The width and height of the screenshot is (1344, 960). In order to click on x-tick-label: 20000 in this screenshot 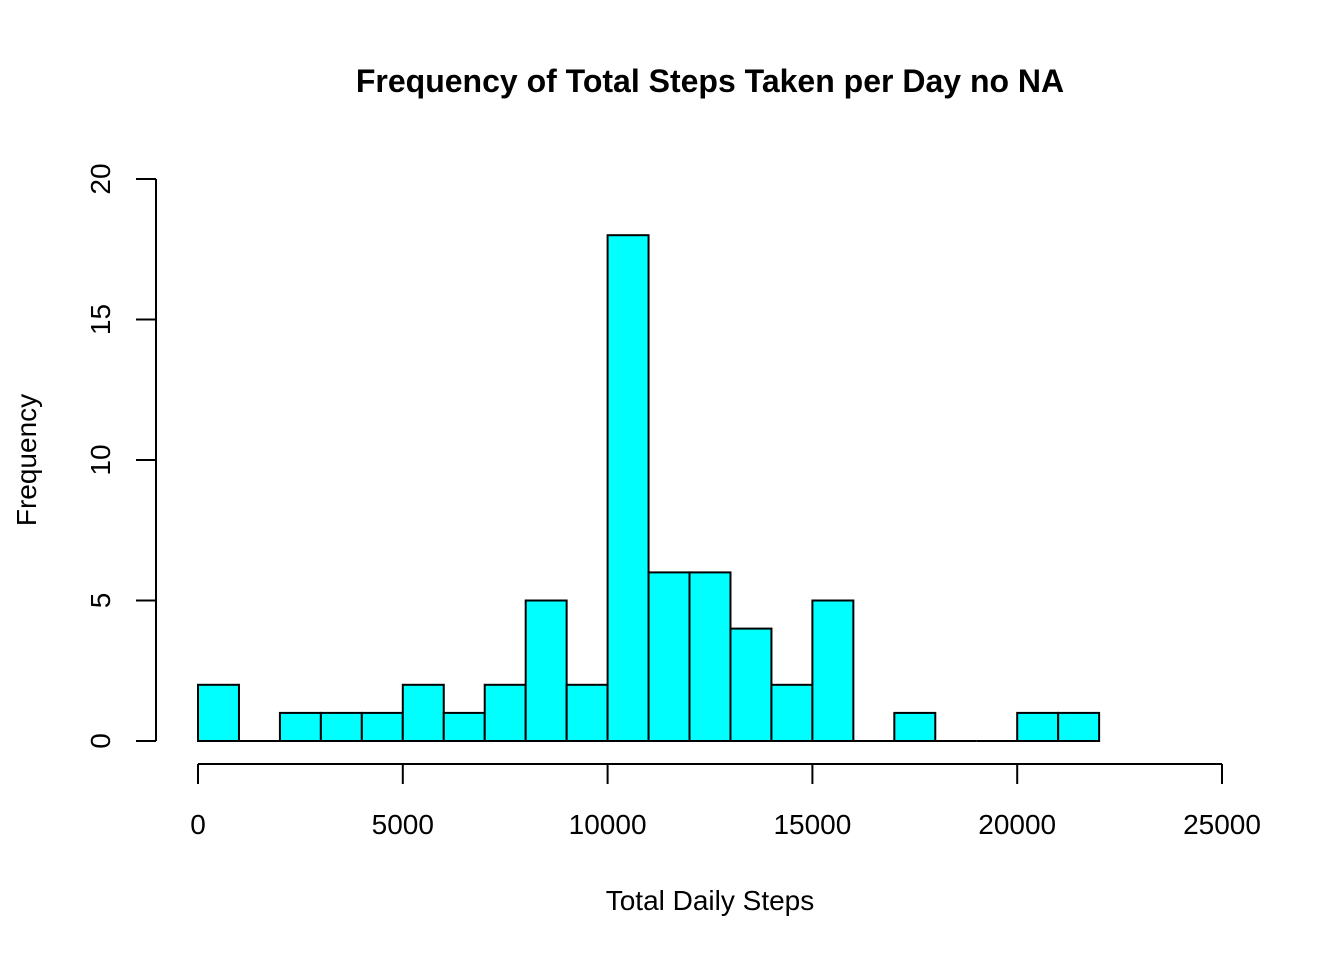, I will do `click(1017, 824)`.